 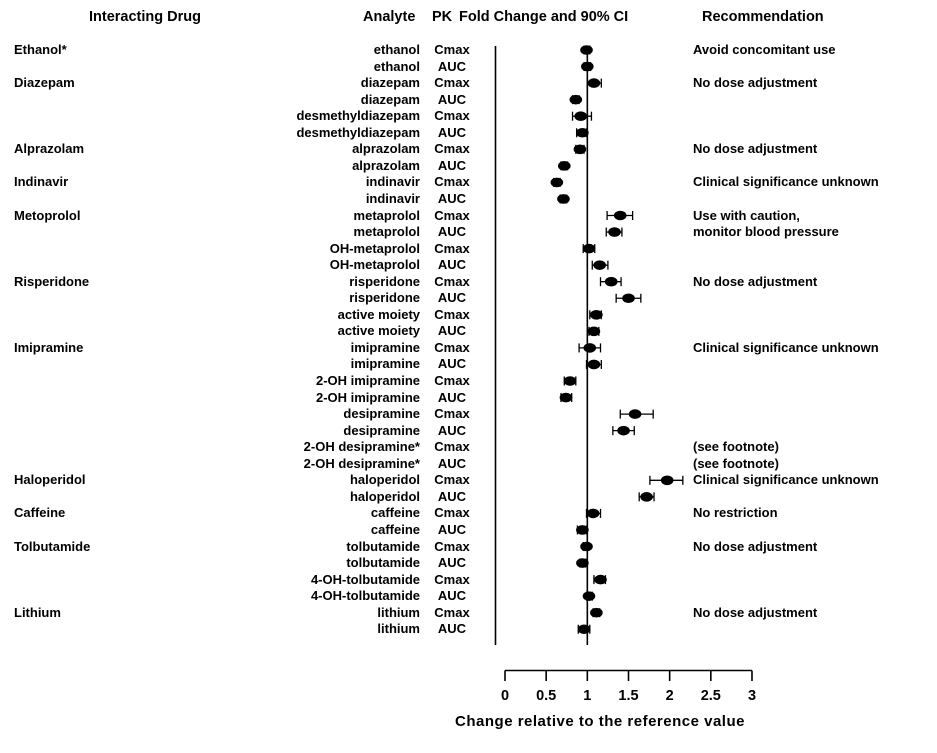 What do you see at coordinates (587, 696) in the screenshot?
I see `x-axis-tick-label: 1` at bounding box center [587, 696].